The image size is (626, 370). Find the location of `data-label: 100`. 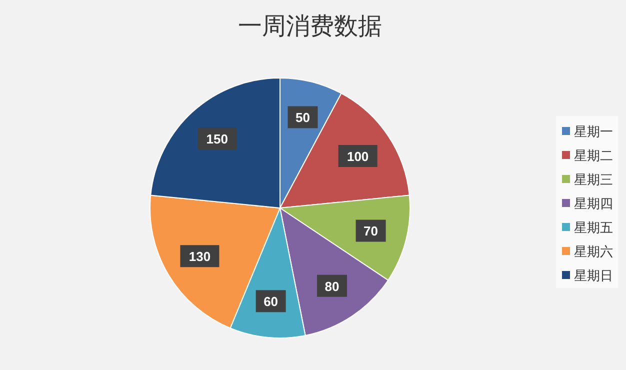

data-label: 100 is located at coordinates (357, 156).